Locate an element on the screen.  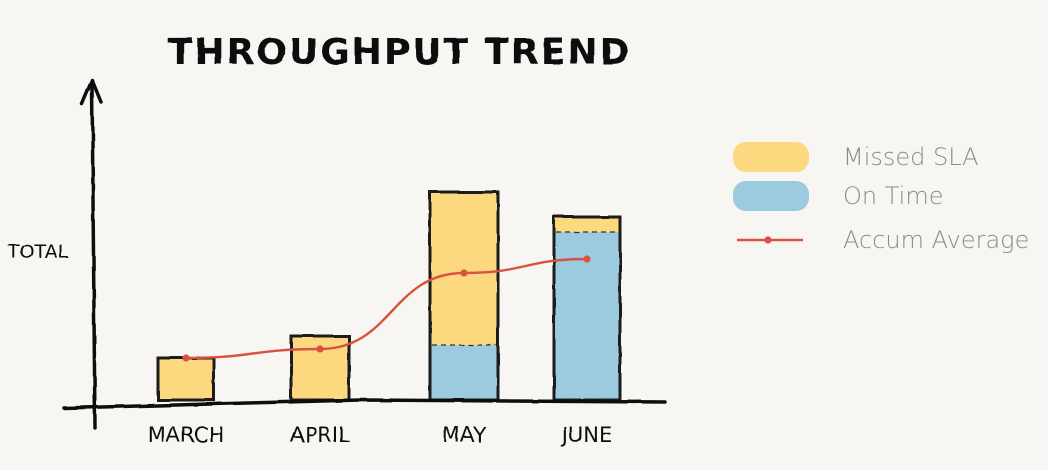
legend: Missed SLA On Time Accum Average is located at coordinates (881, 198).